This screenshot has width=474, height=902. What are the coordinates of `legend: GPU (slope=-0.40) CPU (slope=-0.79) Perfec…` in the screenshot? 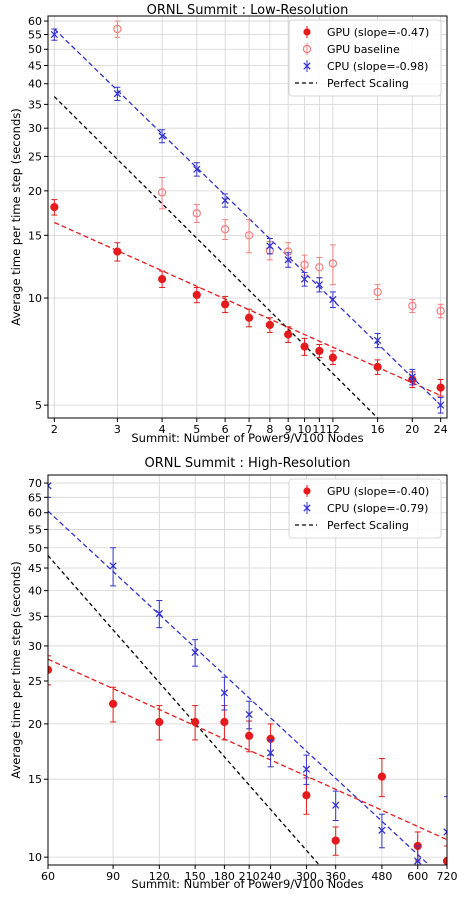 It's located at (365, 508).